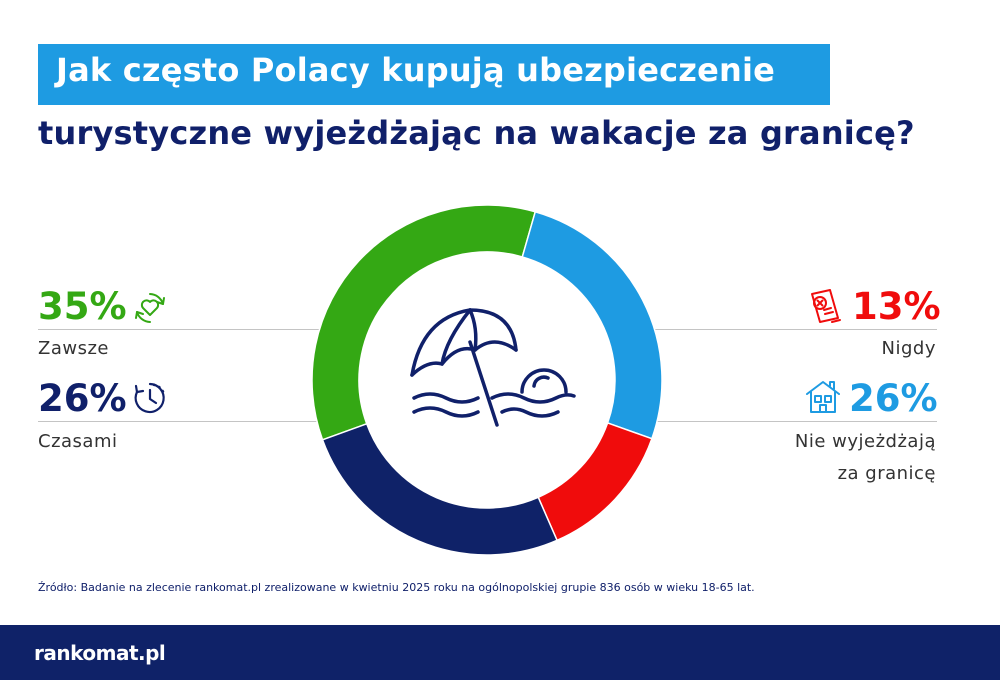 The width and height of the screenshot is (1000, 680). I want to click on heart-cycle-icon, so click(150, 308).